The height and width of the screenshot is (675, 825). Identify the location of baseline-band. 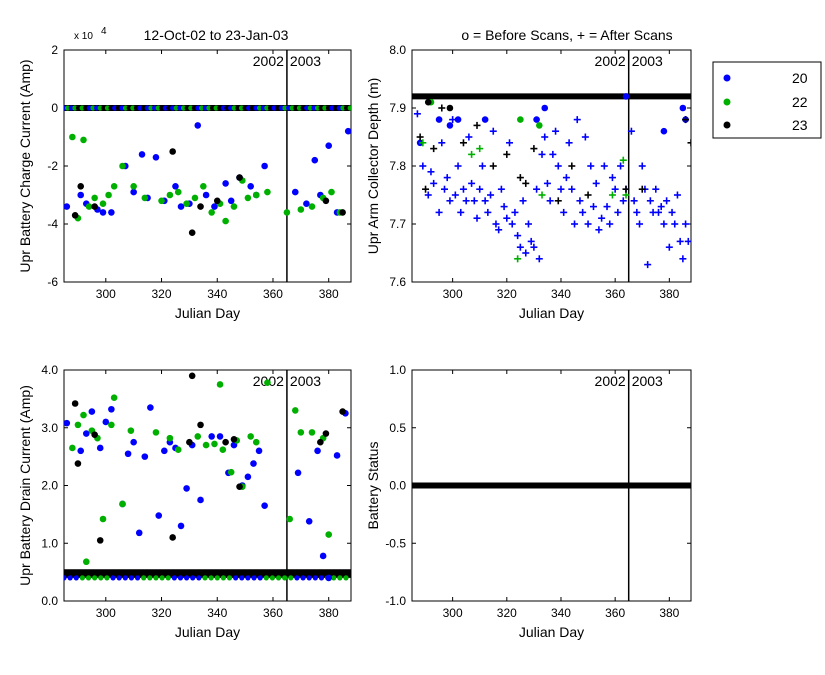
(207, 573).